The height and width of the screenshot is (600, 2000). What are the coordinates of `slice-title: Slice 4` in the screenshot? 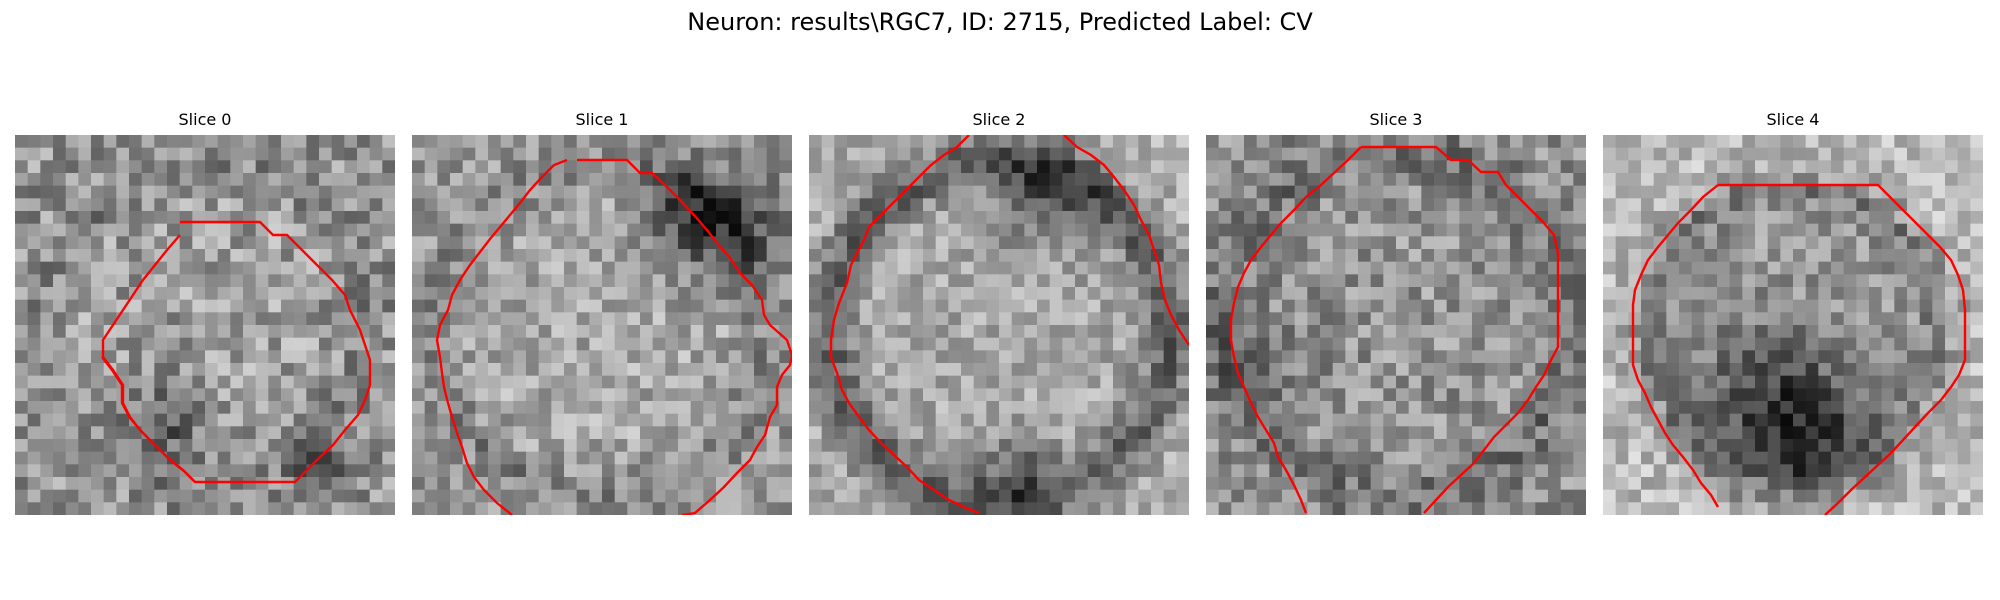 It's located at (1793, 119).